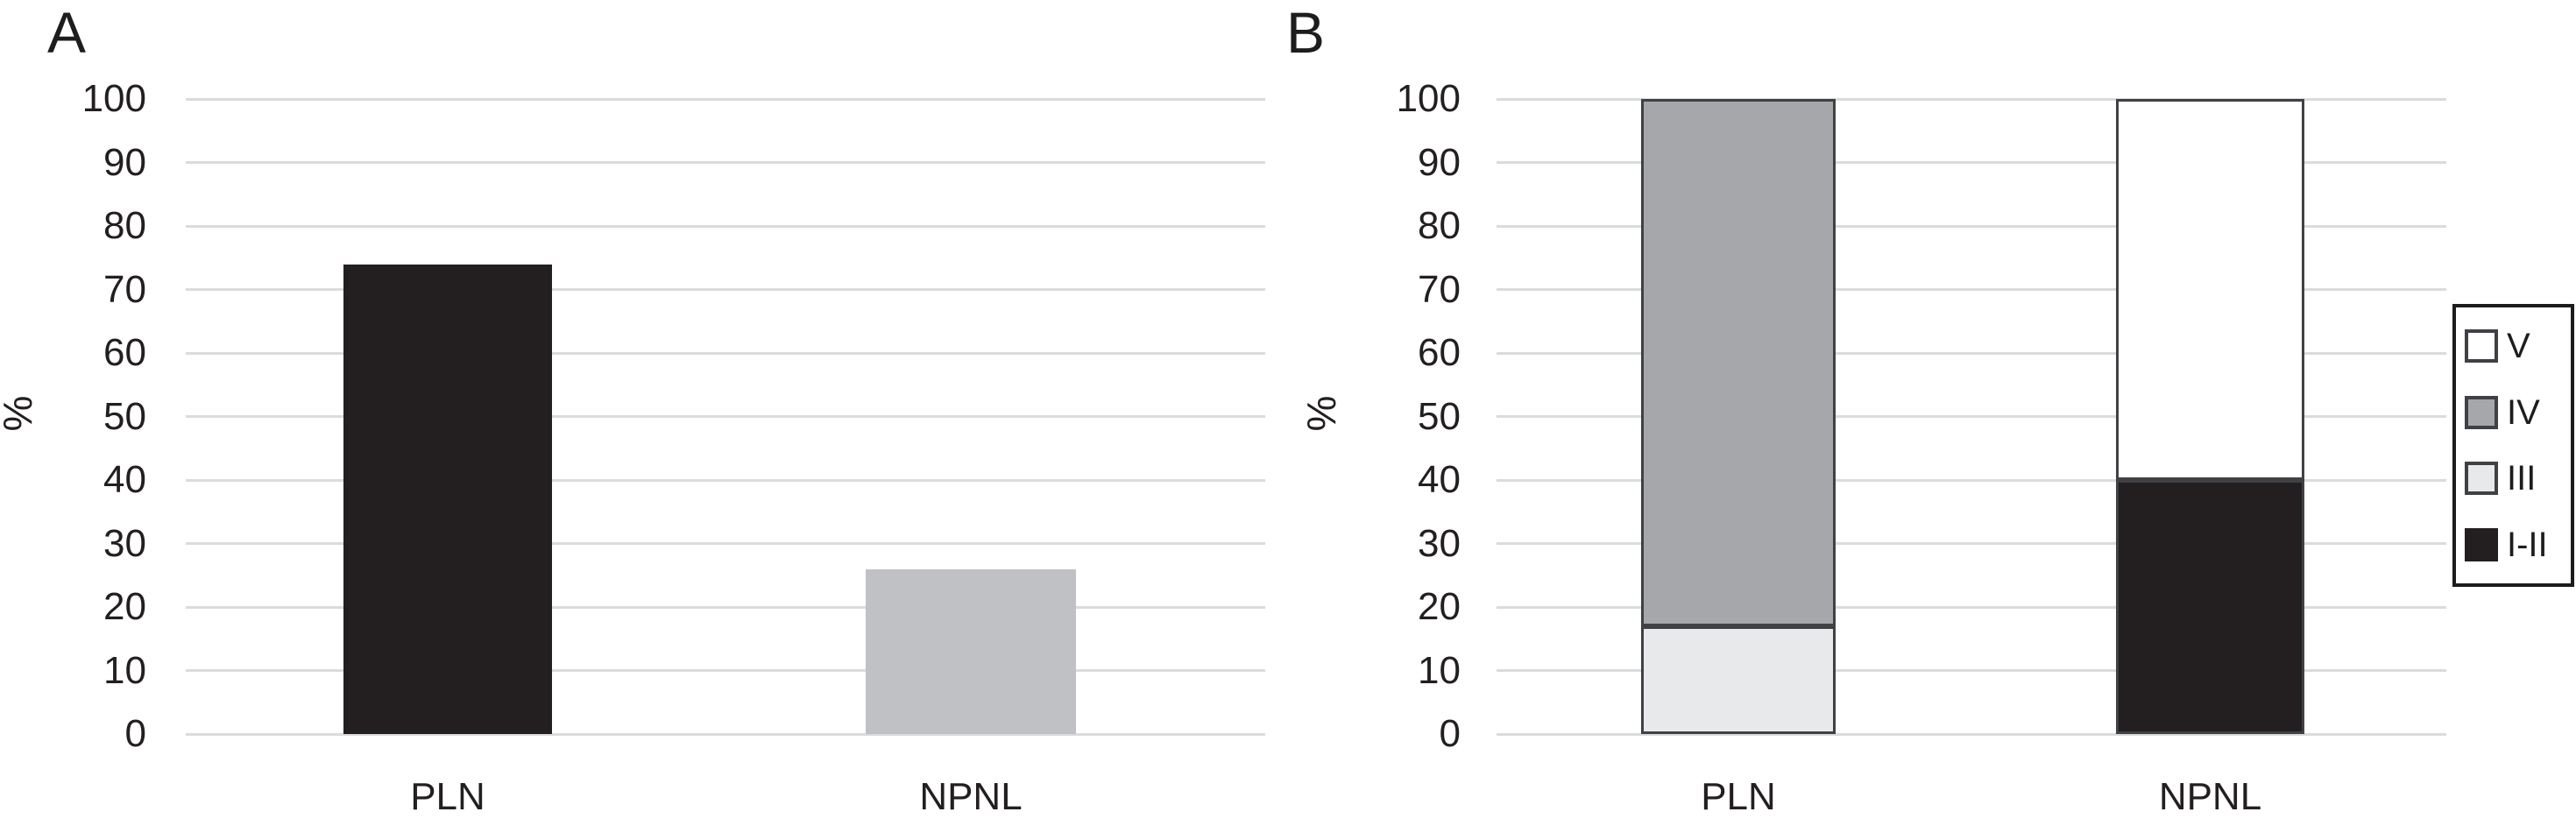 The image size is (2576, 826). What do you see at coordinates (2481, 479) in the screenshot?
I see `legend-swatch-iii` at bounding box center [2481, 479].